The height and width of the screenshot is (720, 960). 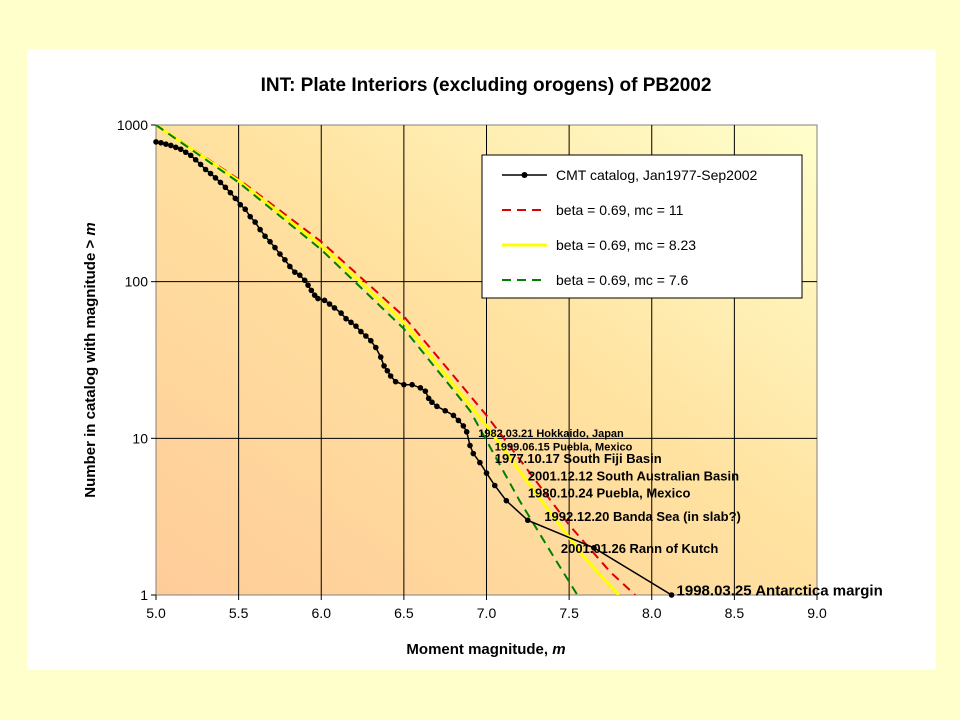 I want to click on y-tick-label: 1, so click(x=144, y=595).